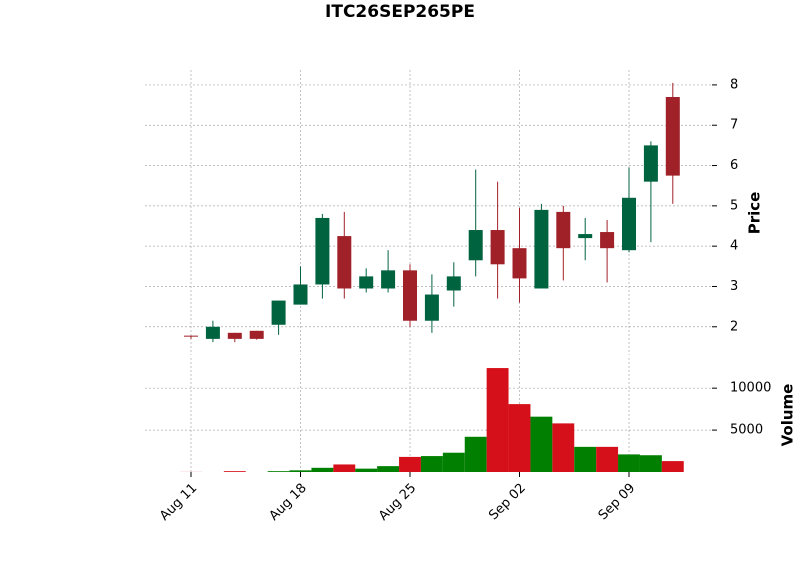  What do you see at coordinates (788, 415) in the screenshot?
I see `volume-axis-label: Volume` at bounding box center [788, 415].